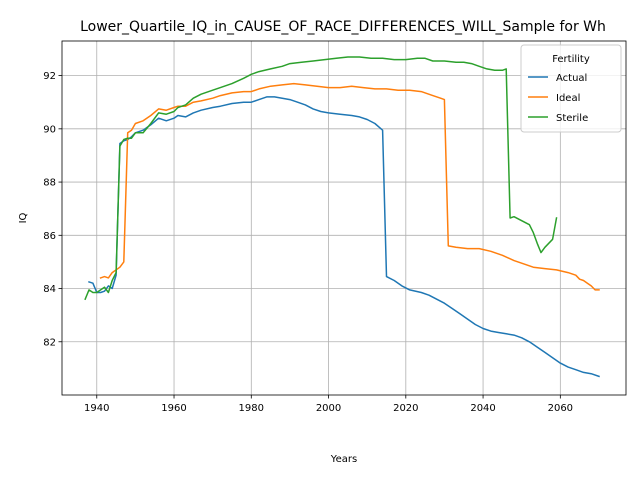  Describe the element at coordinates (96, 408) in the screenshot. I see `x-tick-label: 1940` at that location.